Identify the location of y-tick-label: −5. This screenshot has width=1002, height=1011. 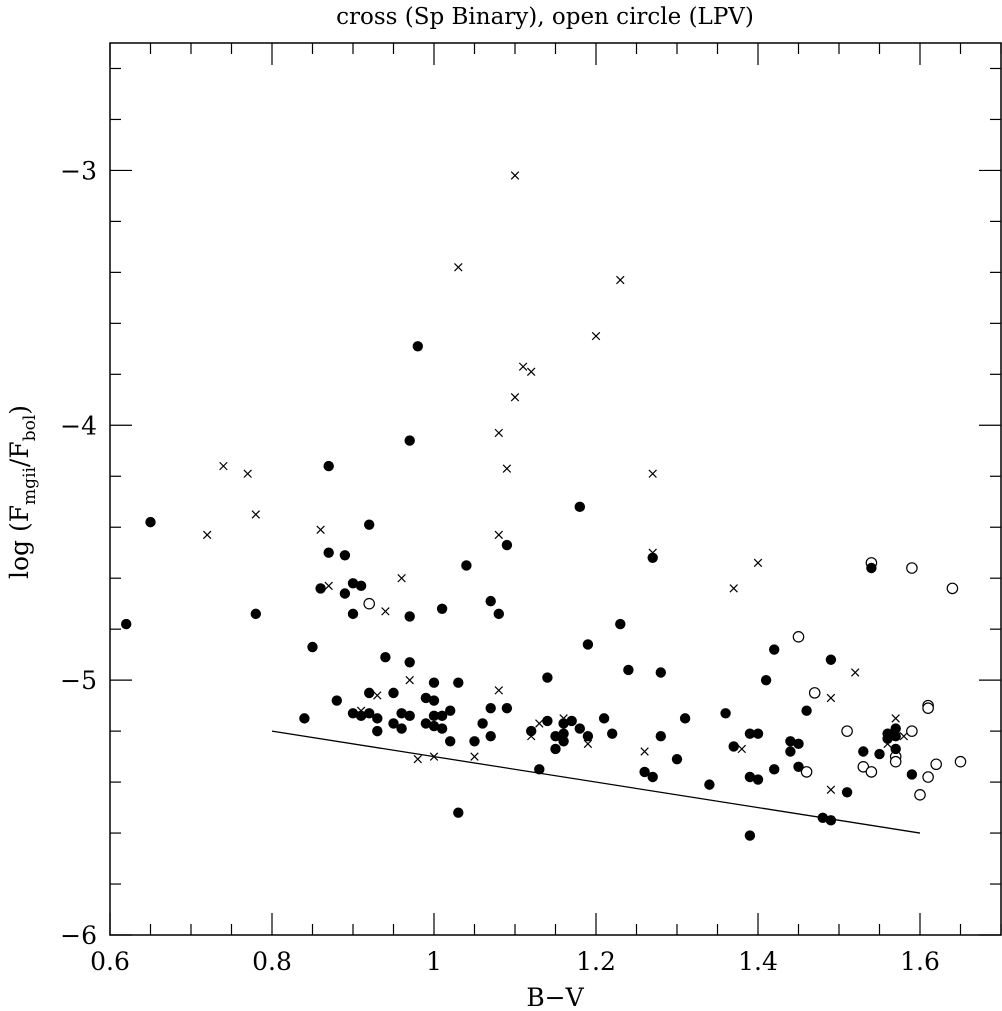
(78, 680).